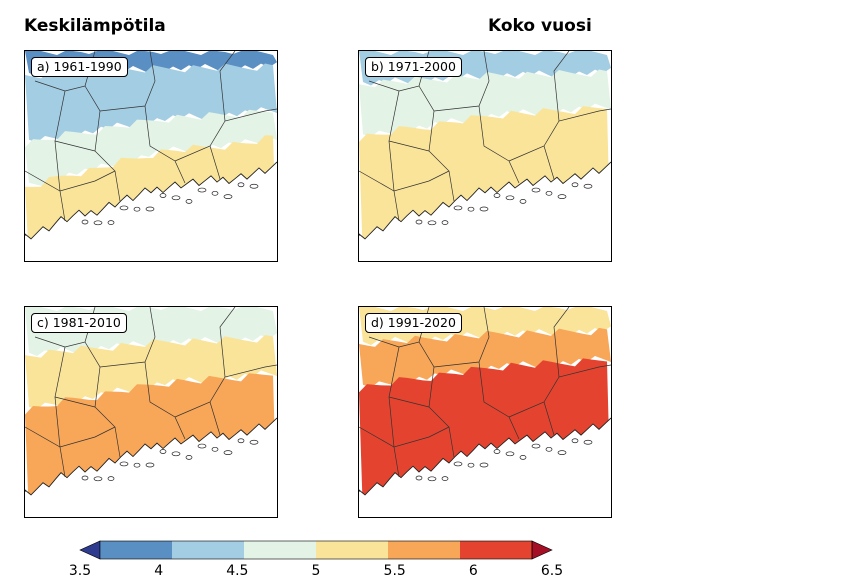 Image resolution: width=863 pixels, height=576 pixels. What do you see at coordinates (237, 569) in the screenshot?
I see `colorbar-tick-label: 4.5` at bounding box center [237, 569].